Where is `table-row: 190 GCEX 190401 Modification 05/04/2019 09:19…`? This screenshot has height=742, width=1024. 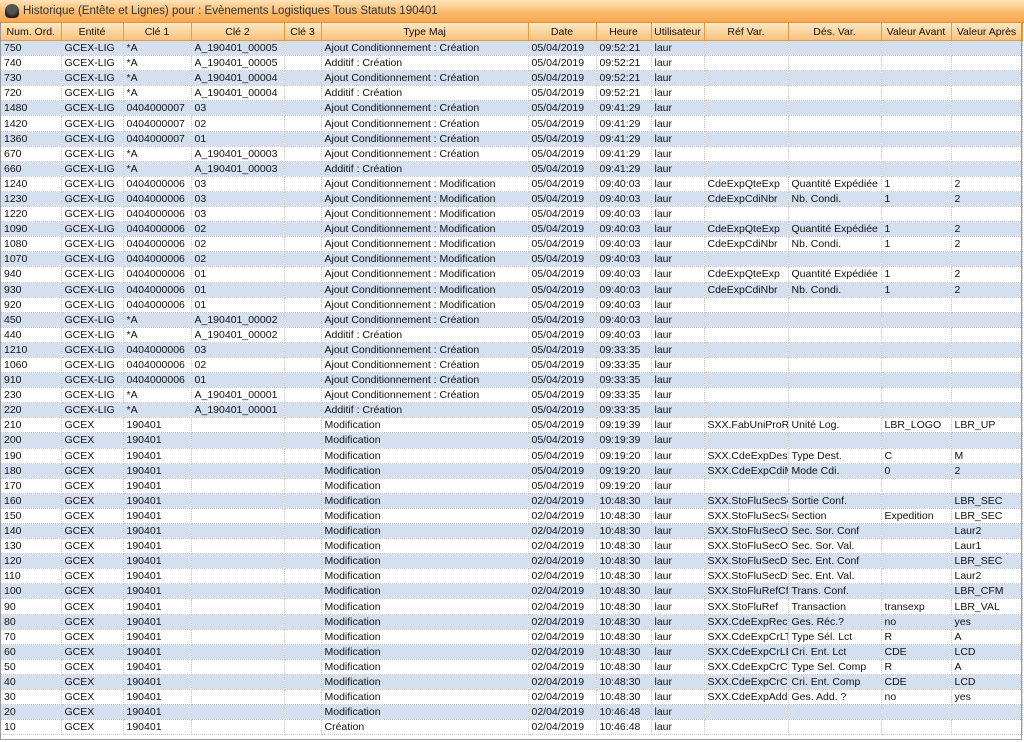 table-row: 190 GCEX 190401 Modification 05/04/2019 09:19… is located at coordinates (512, 456).